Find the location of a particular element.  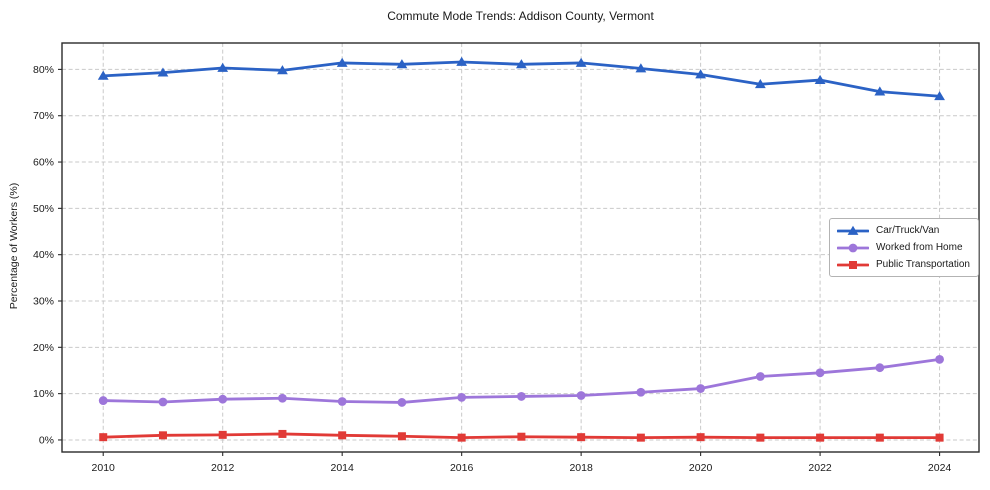

svg-text: 2020 is located at coordinates (701, 468).